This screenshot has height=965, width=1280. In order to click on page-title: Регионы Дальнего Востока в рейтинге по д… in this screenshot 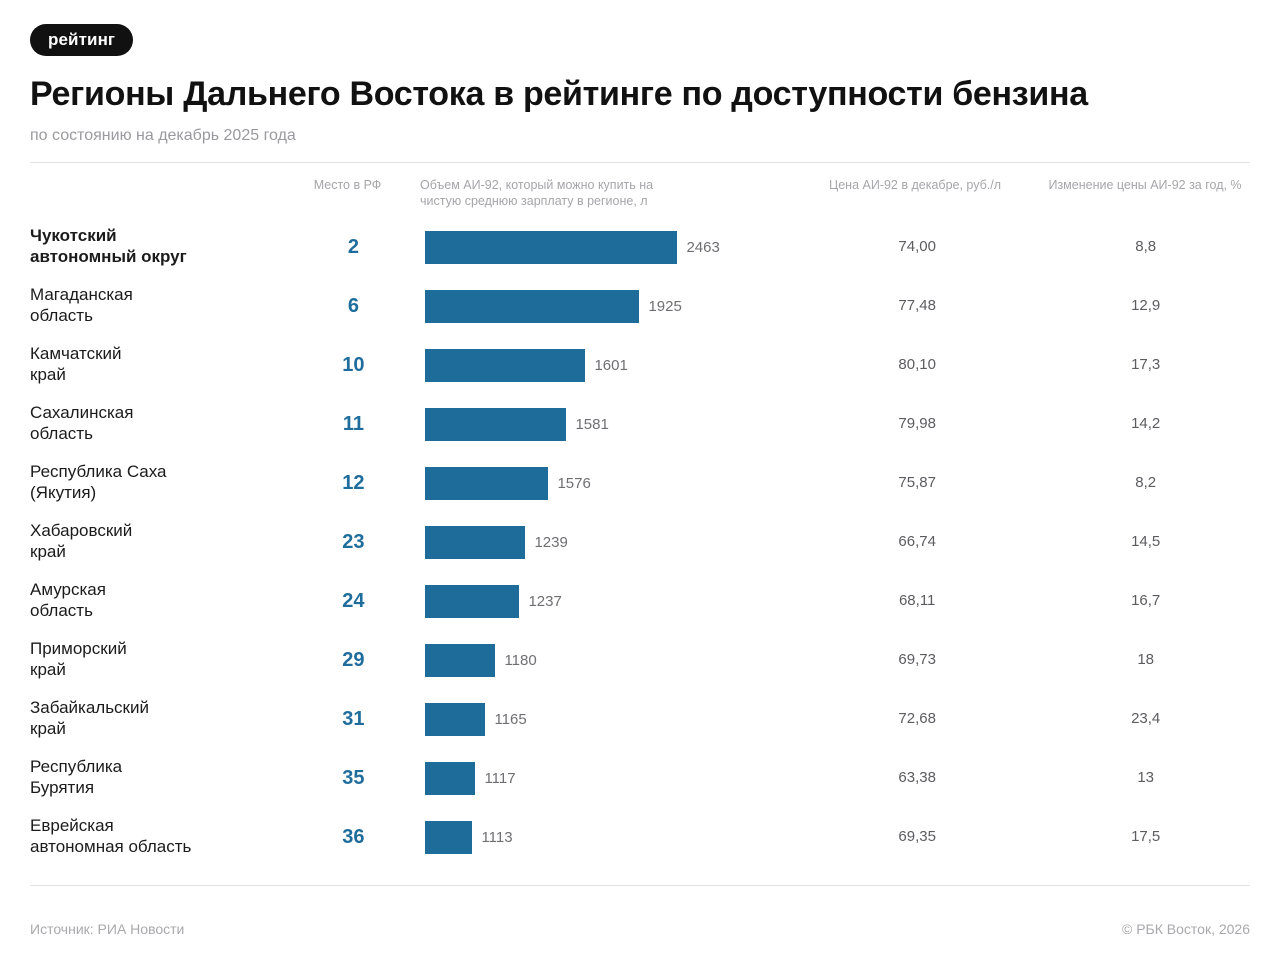, I will do `click(559, 94)`.